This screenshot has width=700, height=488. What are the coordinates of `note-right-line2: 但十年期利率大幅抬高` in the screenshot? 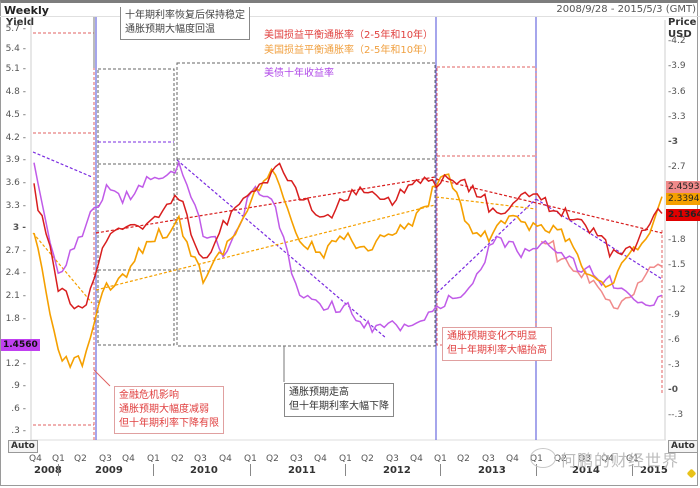 It's located at (497, 350).